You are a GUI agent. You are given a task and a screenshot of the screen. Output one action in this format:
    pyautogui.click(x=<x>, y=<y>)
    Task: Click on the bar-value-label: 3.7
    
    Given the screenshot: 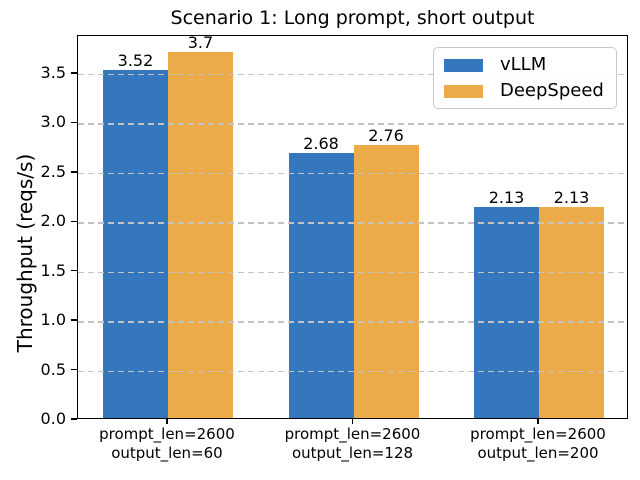 What is the action you would take?
    pyautogui.click(x=200, y=43)
    